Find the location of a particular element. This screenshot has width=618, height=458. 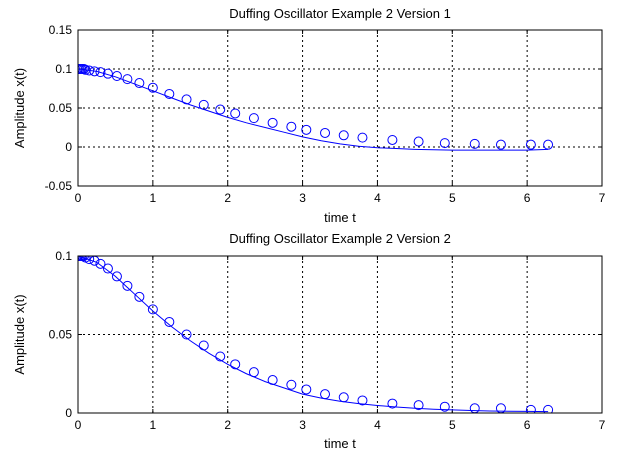

chart-2-x-tick-label: 3 is located at coordinates (302, 425).